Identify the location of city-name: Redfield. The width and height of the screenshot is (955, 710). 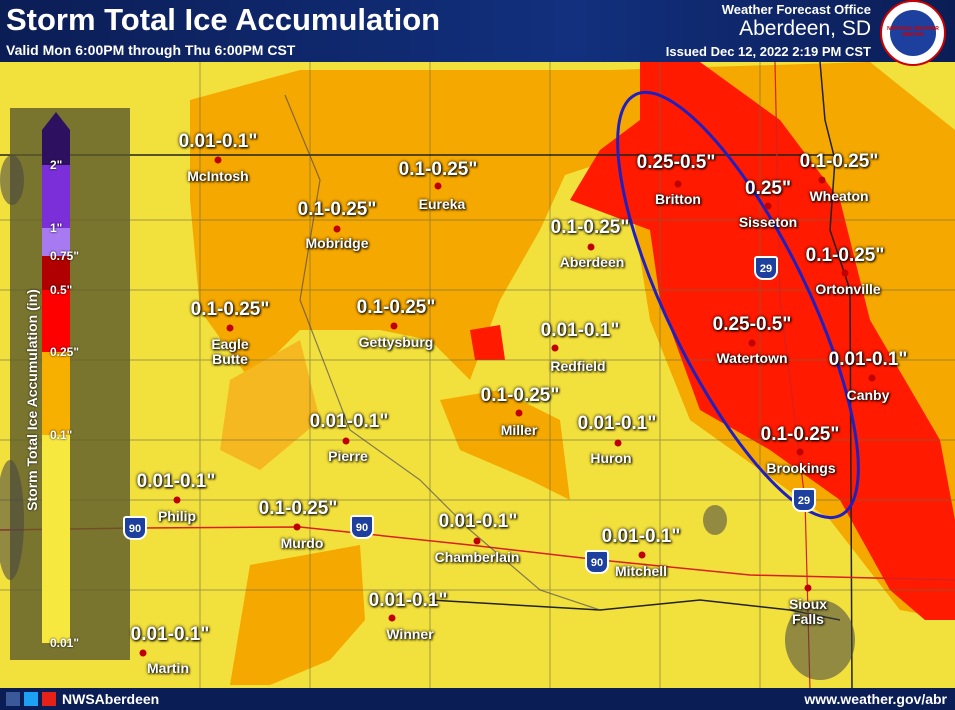
(578, 366).